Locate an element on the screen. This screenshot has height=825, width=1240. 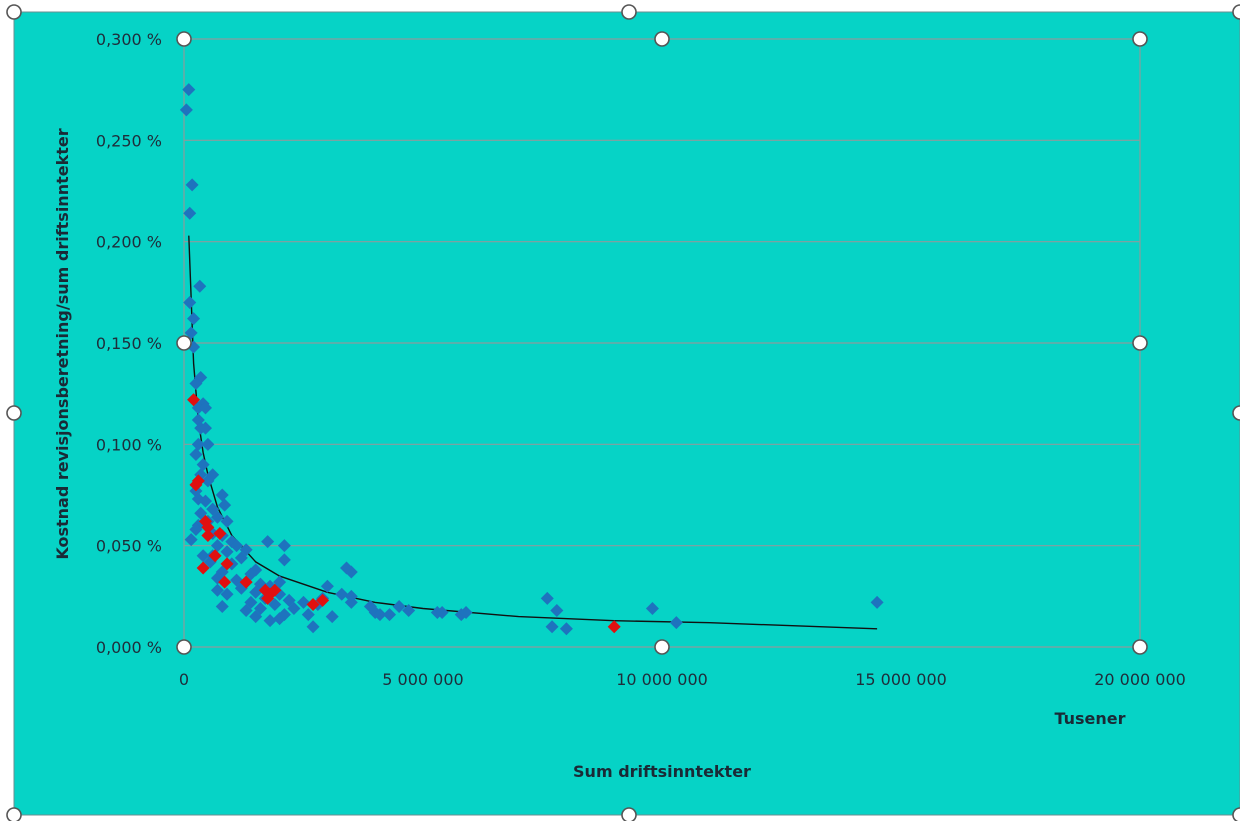
y-tick-label: 0,100 % is located at coordinates (129, 444).